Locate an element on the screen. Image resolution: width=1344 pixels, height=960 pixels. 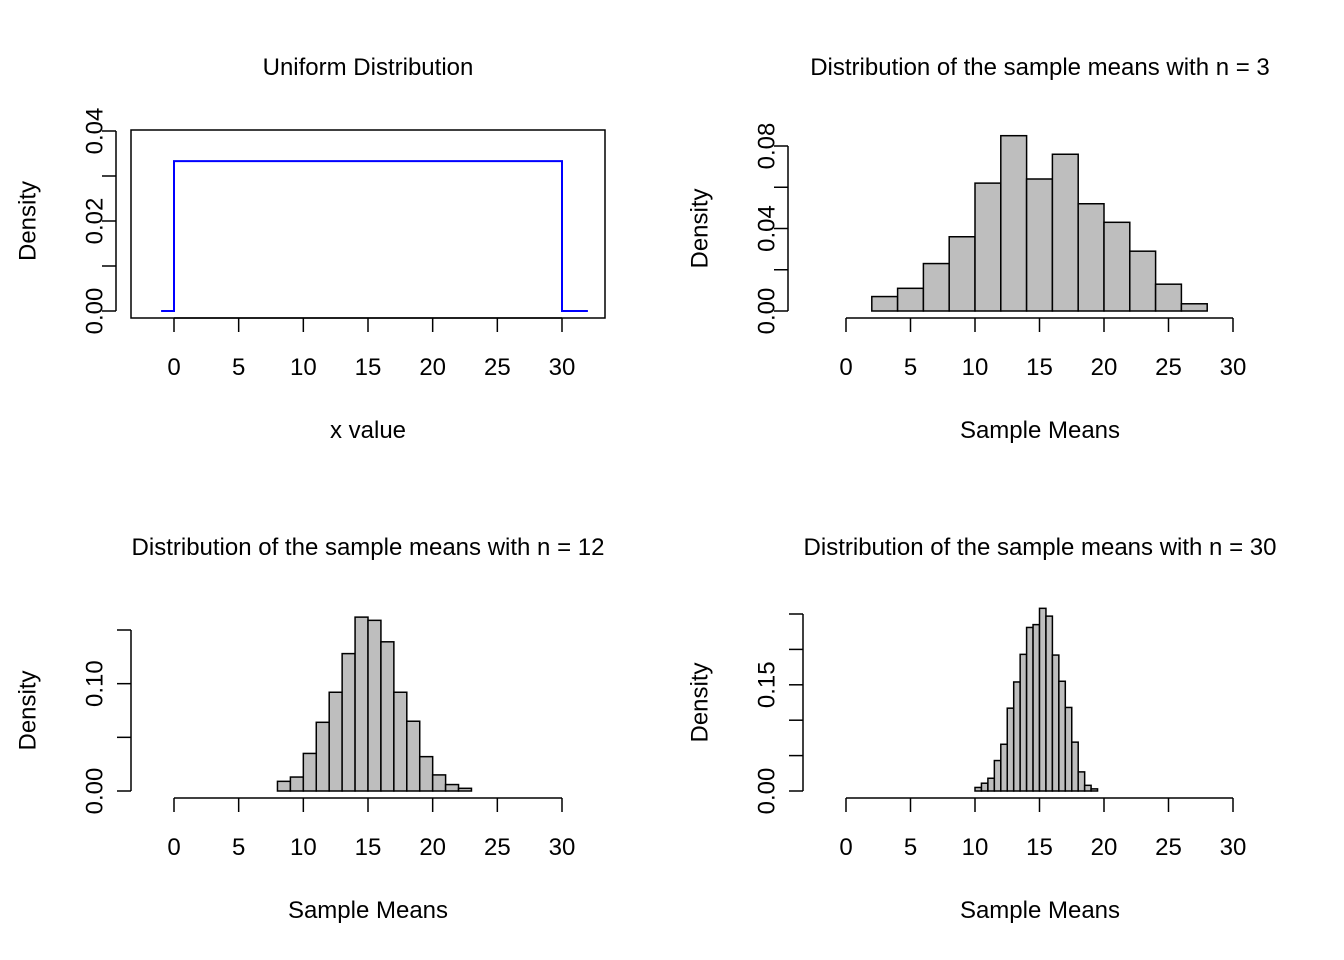
y-tick-label: 0.02 is located at coordinates (95, 221).